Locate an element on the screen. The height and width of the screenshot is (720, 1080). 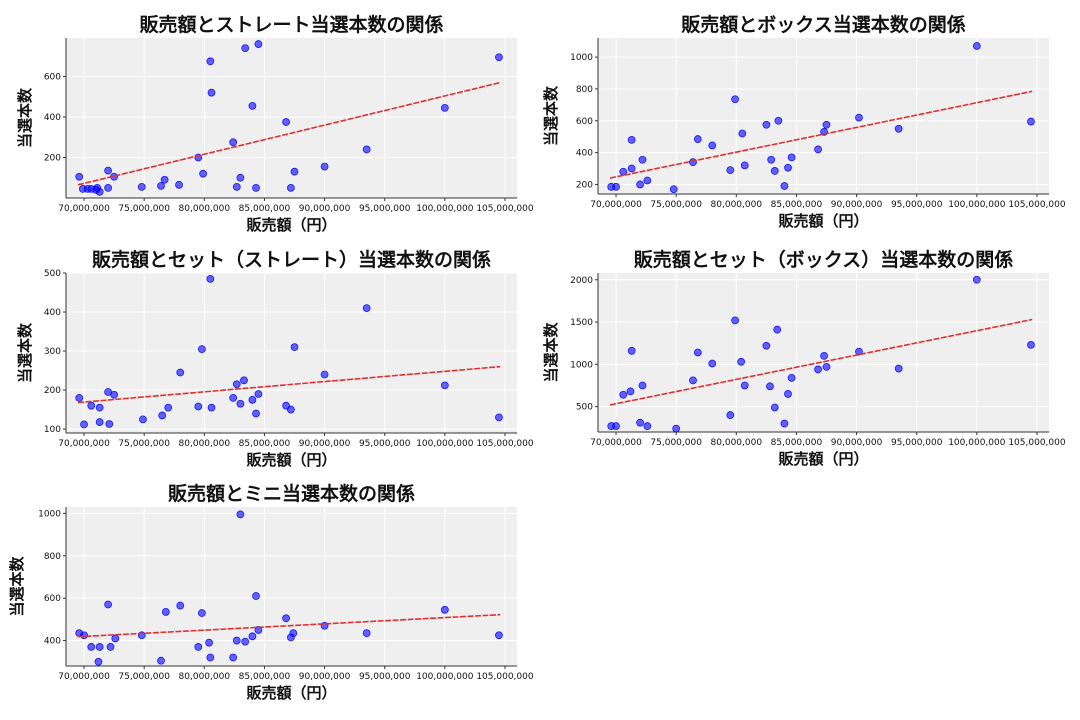
y-tick-label: 1000 is located at coordinates (49, 514).